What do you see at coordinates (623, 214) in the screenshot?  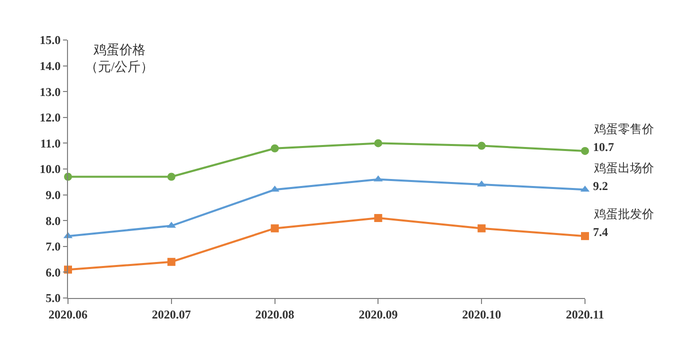 I see `series-label: 鸡蛋批发价` at bounding box center [623, 214].